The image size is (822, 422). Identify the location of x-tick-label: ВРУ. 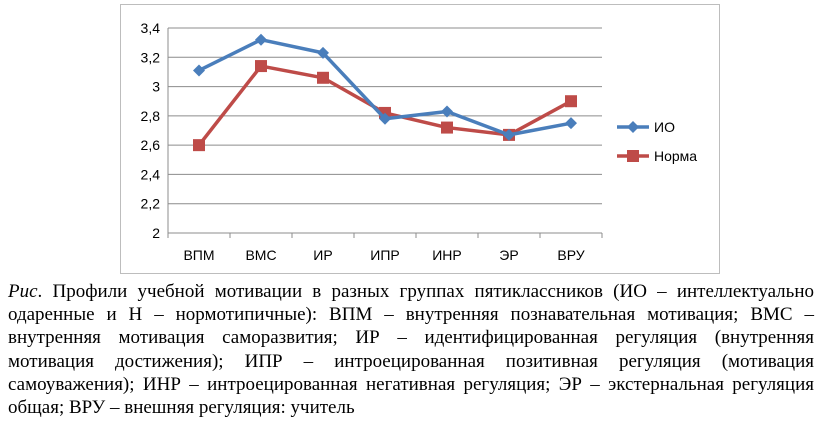
(570, 255).